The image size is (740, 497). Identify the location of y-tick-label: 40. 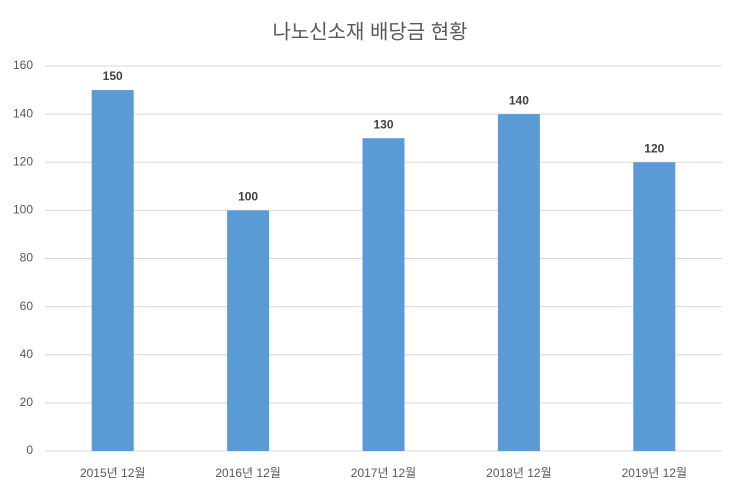
(27, 354).